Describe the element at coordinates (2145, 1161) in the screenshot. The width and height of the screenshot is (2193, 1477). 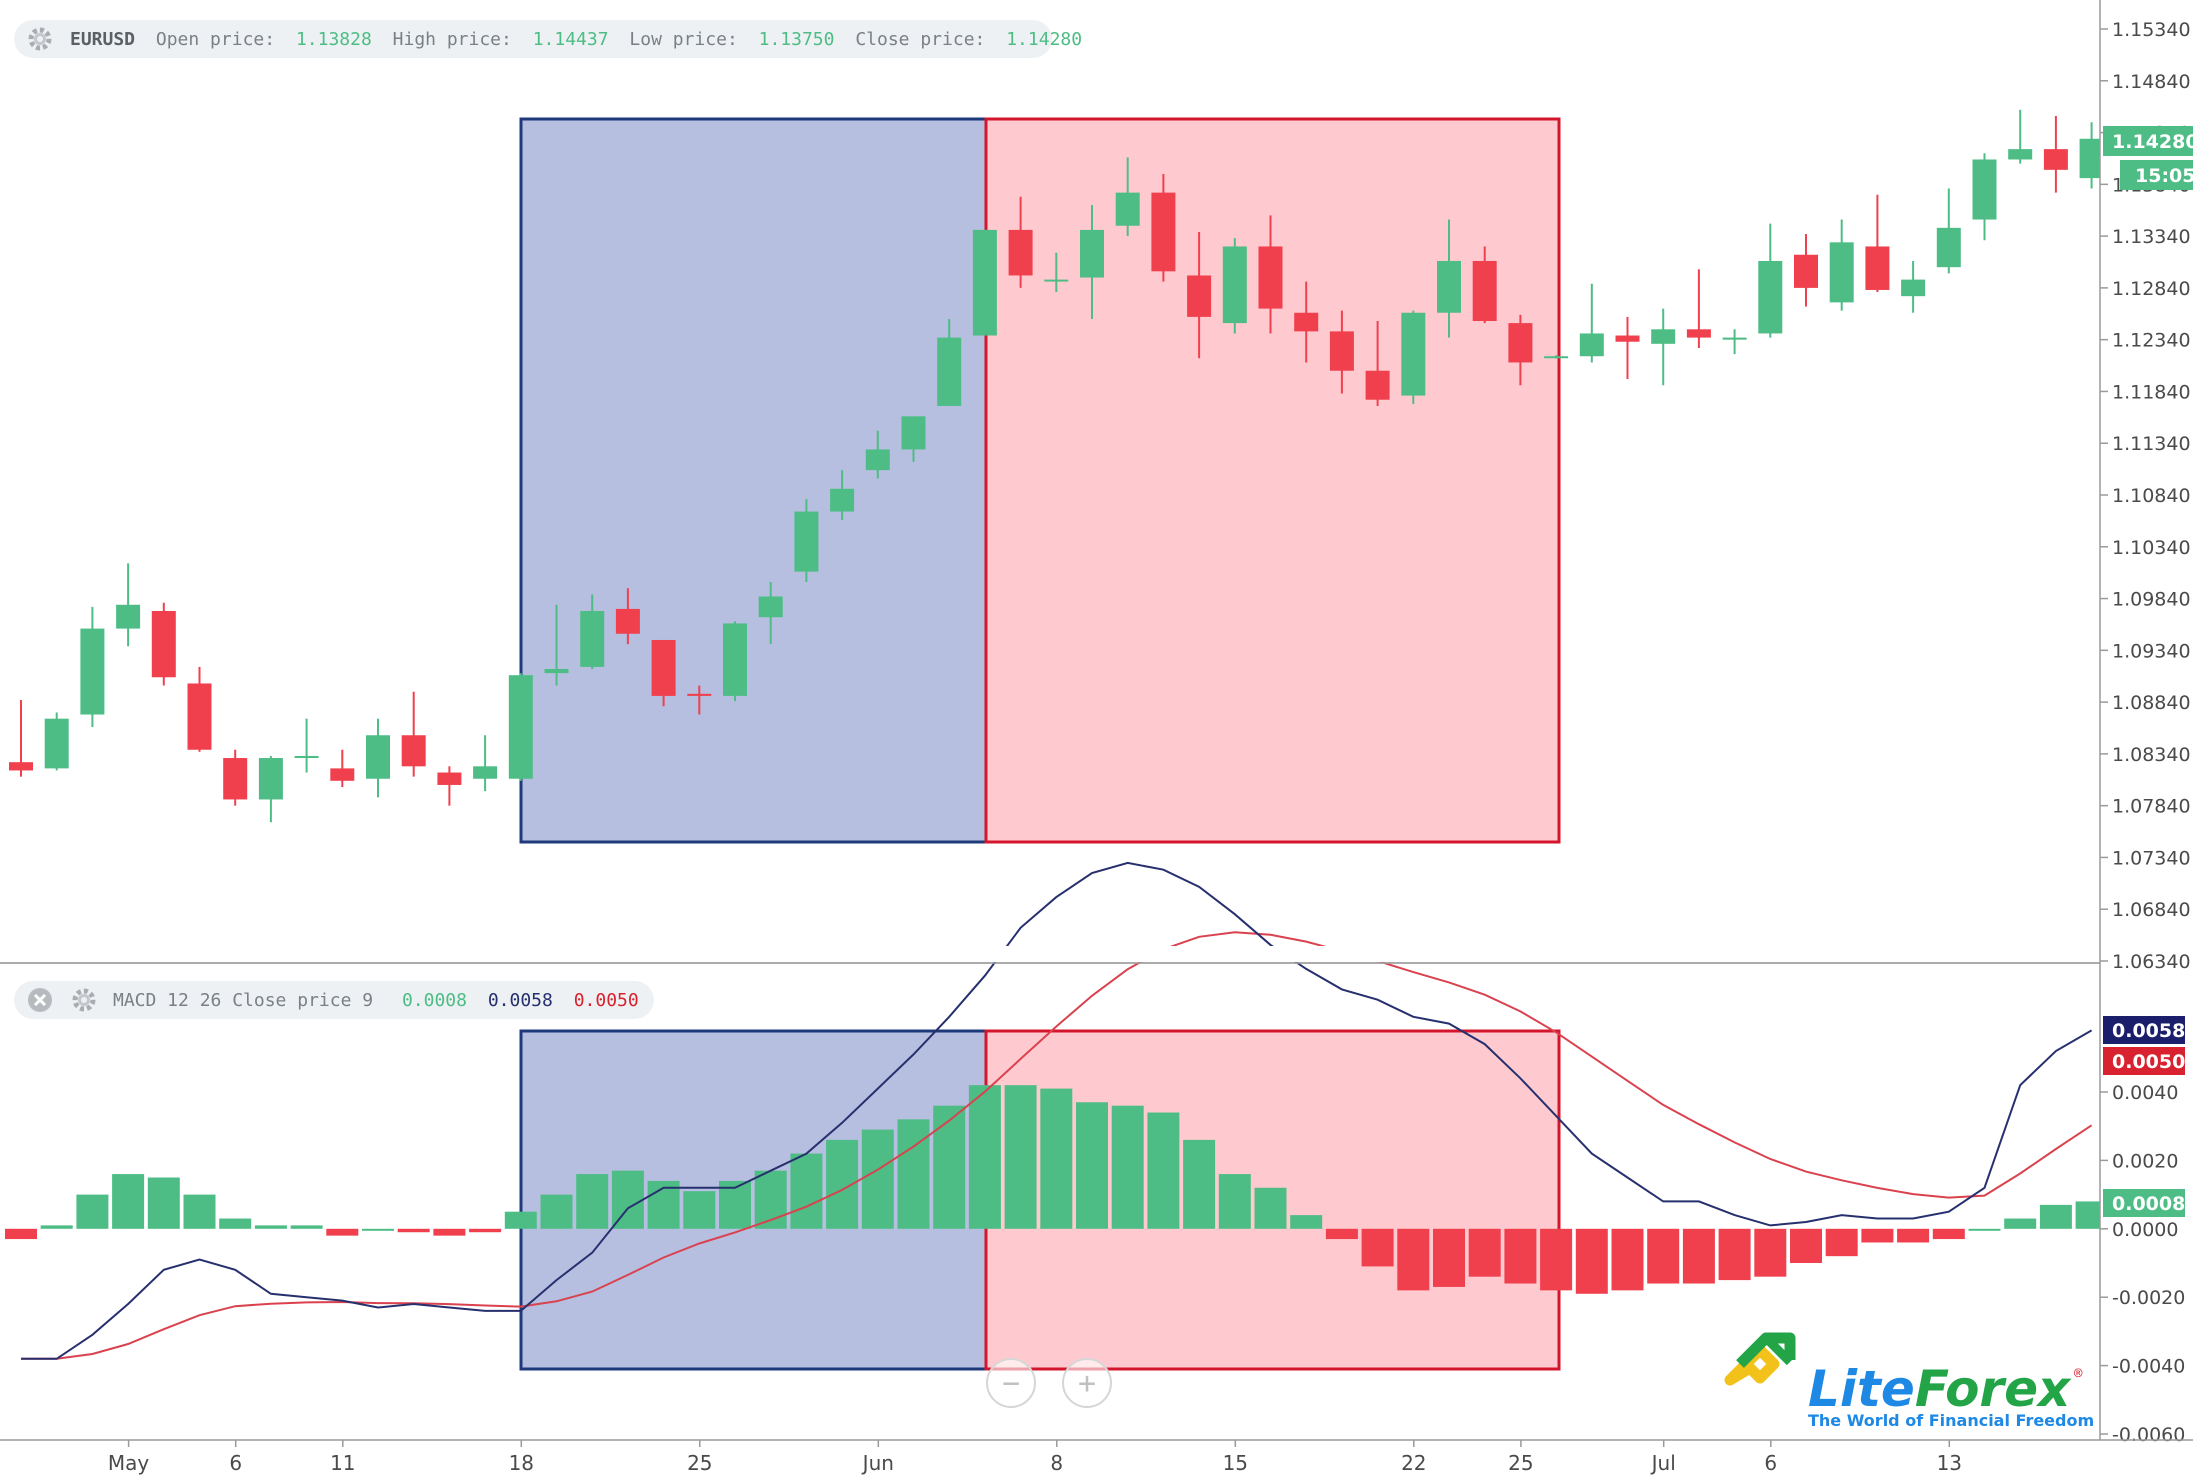
I see `macd-tick-label: 0.0020` at that location.